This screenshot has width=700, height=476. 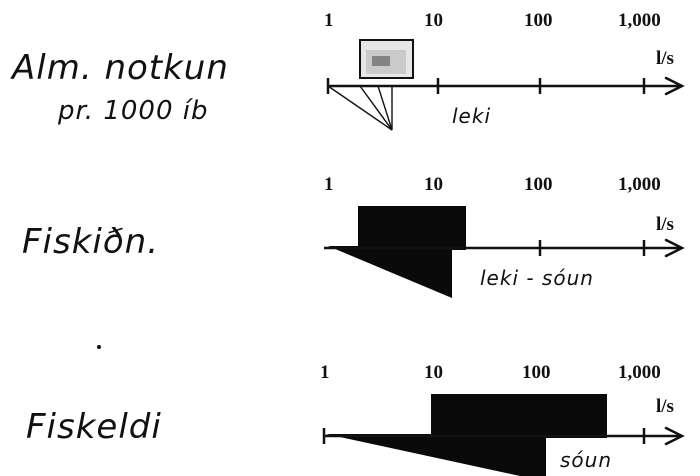 I want to click on leakage-fan, so click(x=360, y=108).